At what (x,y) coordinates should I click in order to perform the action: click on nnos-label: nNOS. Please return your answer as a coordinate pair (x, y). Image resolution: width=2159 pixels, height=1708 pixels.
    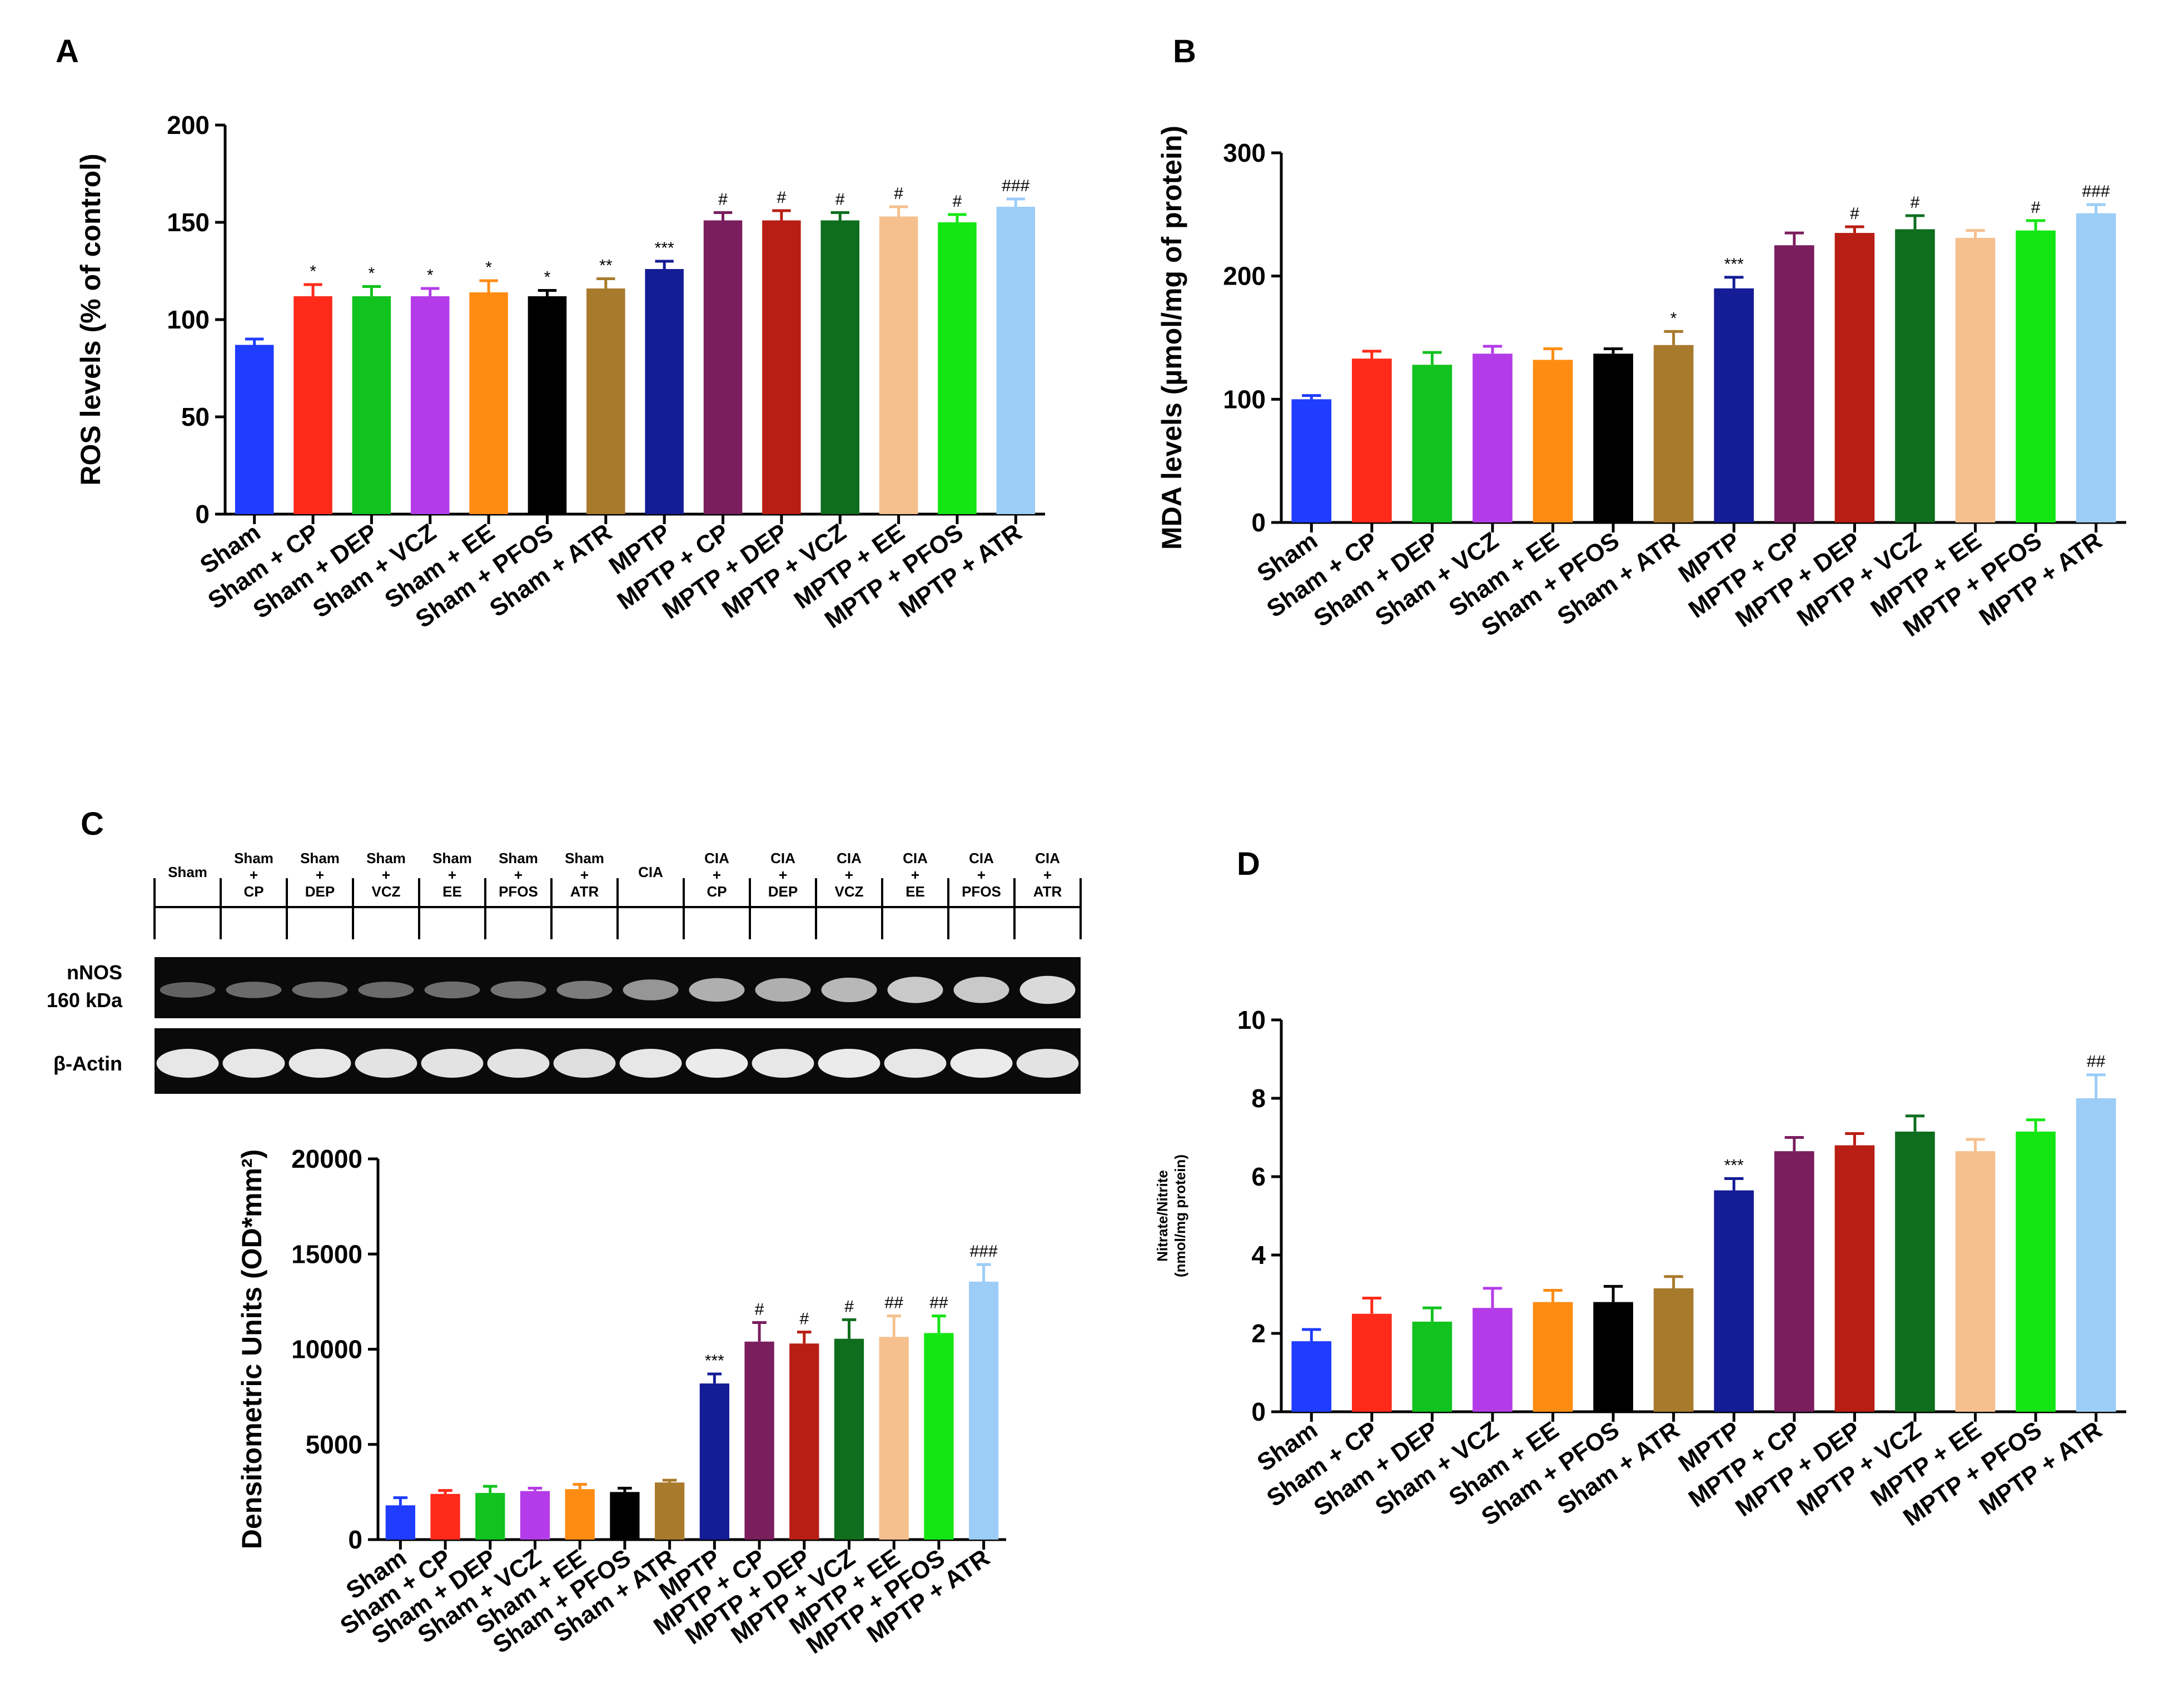
    Looking at the image, I should click on (95, 972).